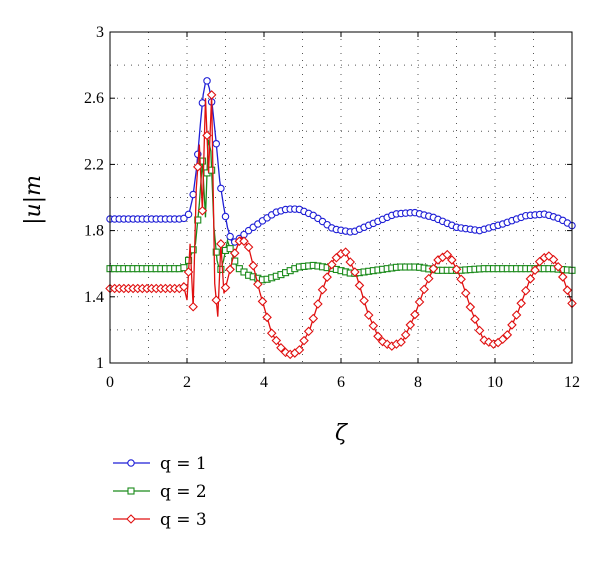  I want to click on y-tick-label: 2.6, so click(94, 98).